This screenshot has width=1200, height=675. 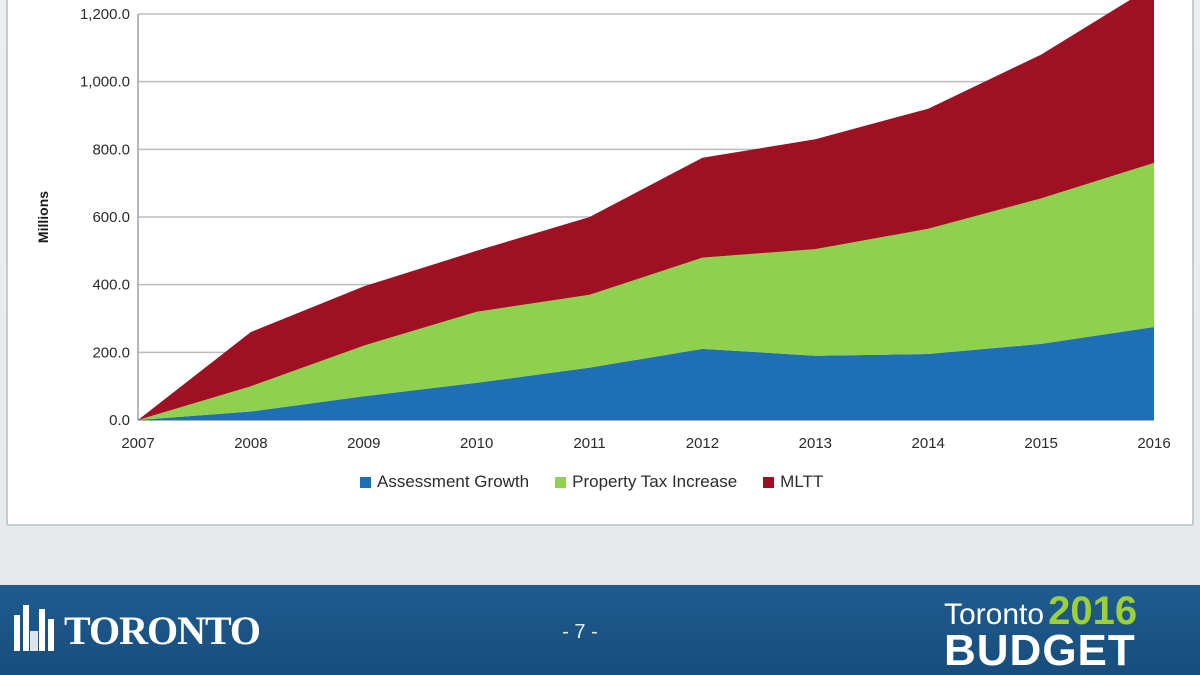 What do you see at coordinates (137, 443) in the screenshot?
I see `x-tick-label: 2007` at bounding box center [137, 443].